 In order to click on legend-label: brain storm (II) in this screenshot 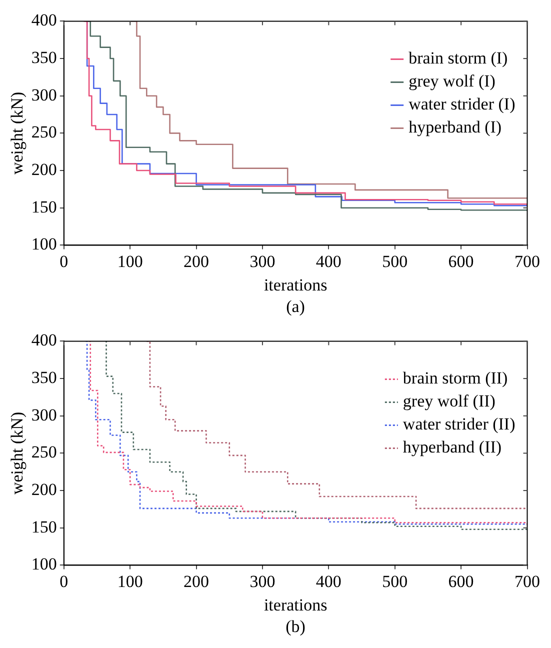, I will do `click(455, 378)`.